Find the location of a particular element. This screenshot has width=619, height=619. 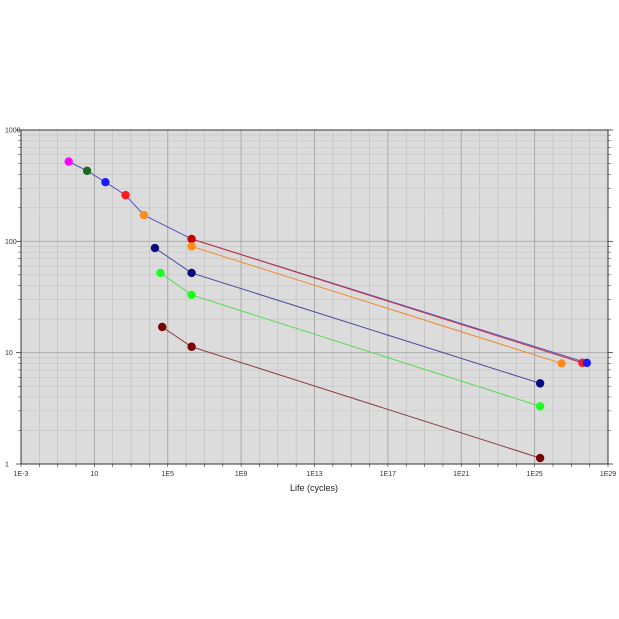

x-tick-label: 1E13 is located at coordinates (314, 474).